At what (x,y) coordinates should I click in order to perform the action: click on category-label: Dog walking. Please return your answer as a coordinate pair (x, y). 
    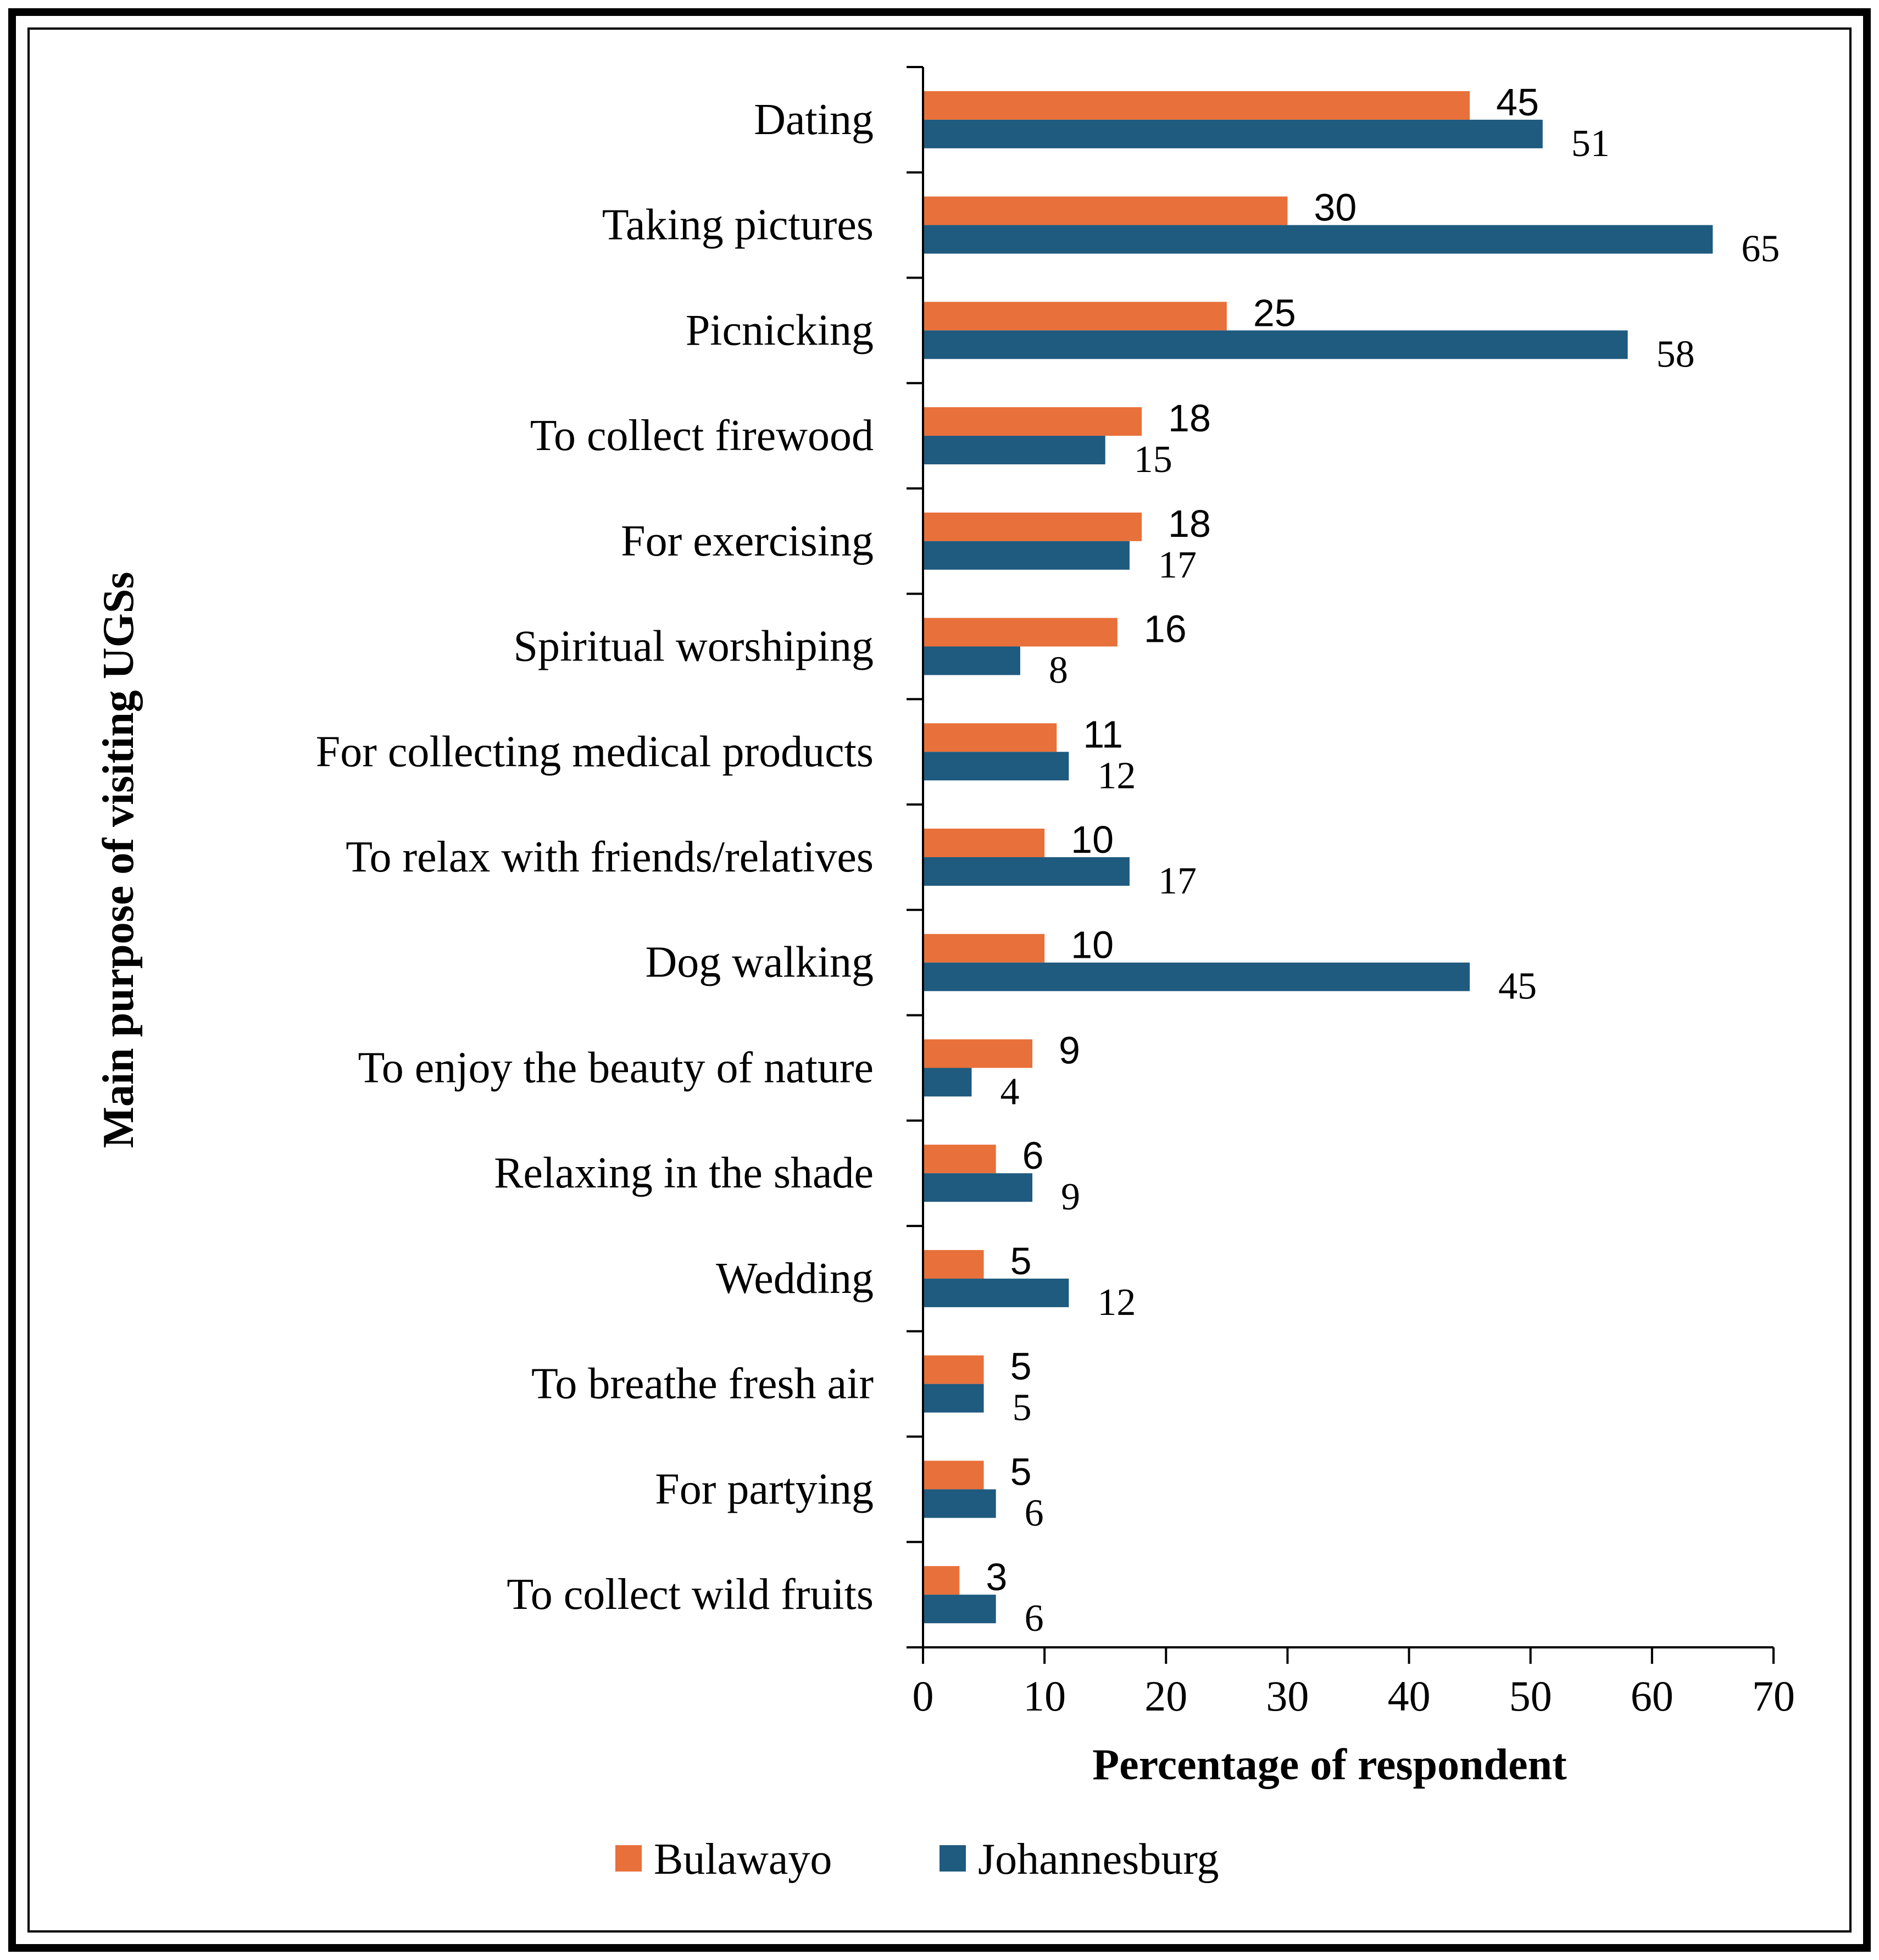
    Looking at the image, I should click on (759, 963).